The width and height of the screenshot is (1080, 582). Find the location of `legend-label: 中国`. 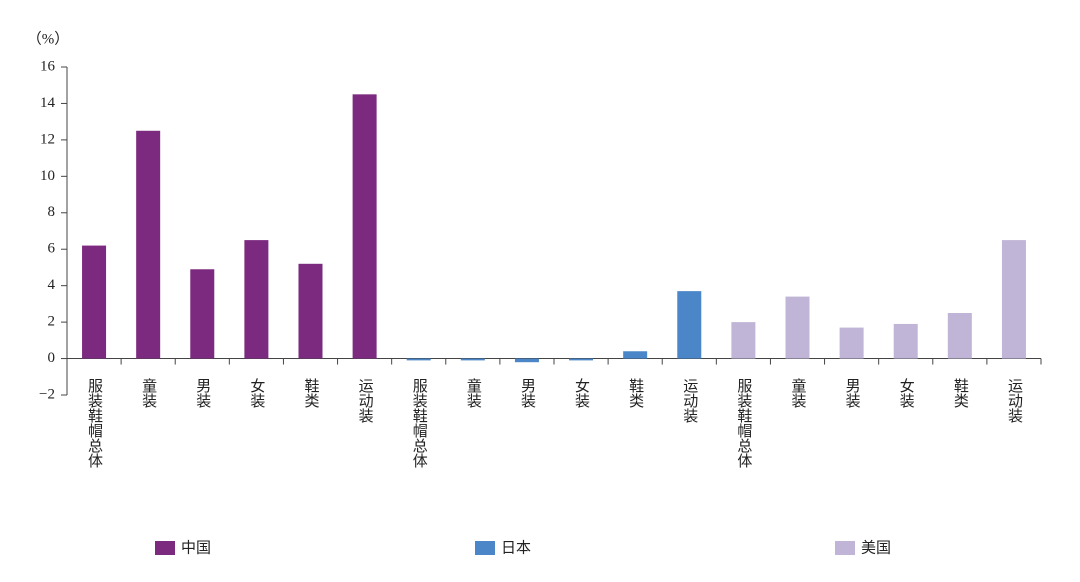

legend-label: 中国 is located at coordinates (196, 547).